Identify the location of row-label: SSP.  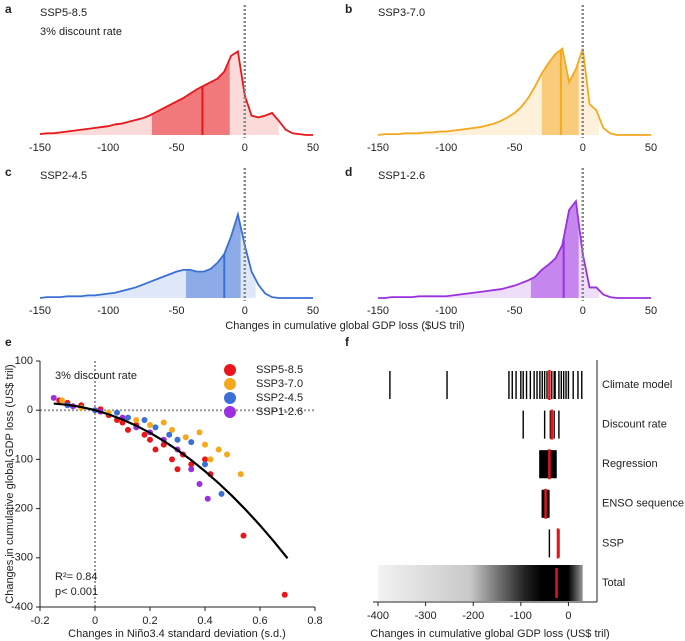
(613, 543).